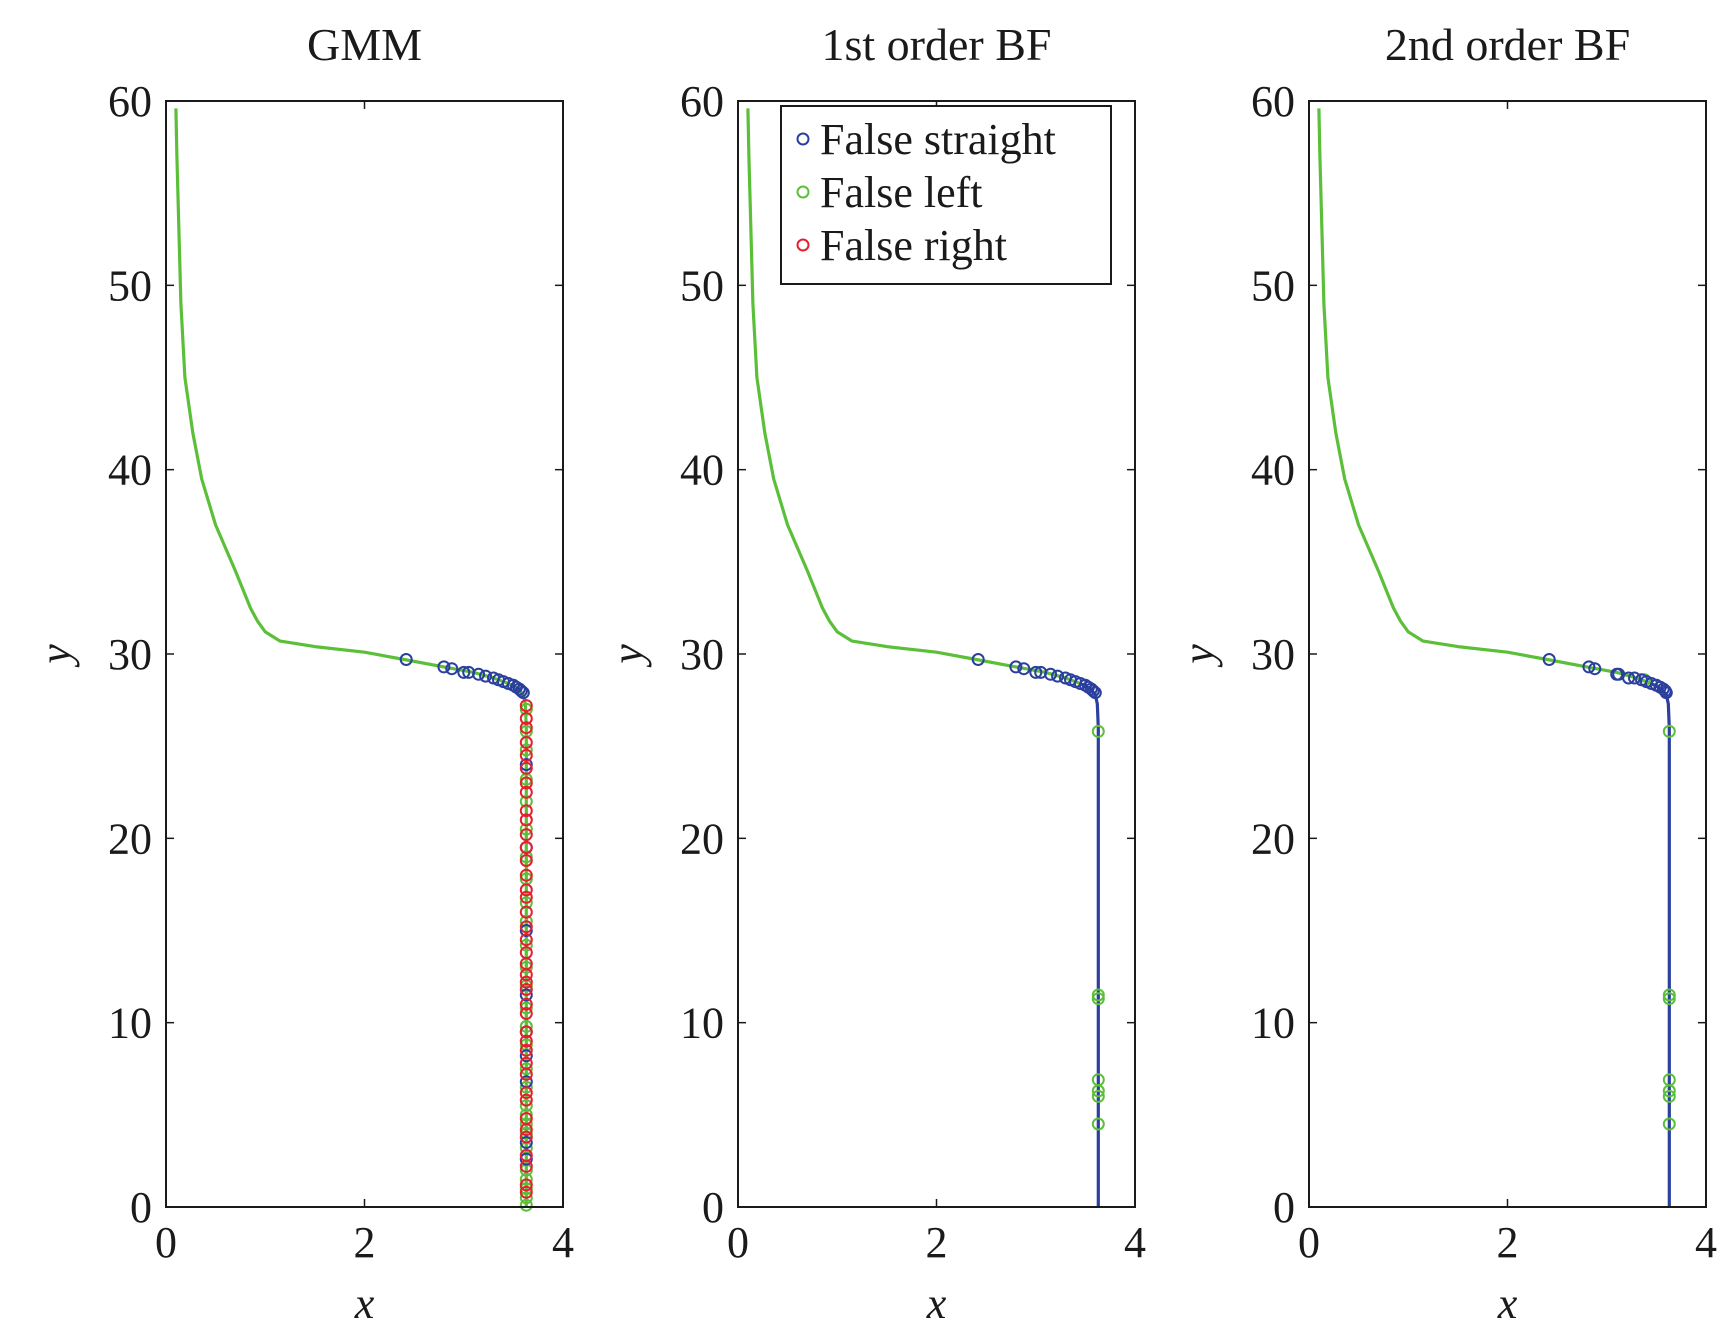 The width and height of the screenshot is (1732, 1328). I want to click on legend-label: False straight, so click(938, 139).